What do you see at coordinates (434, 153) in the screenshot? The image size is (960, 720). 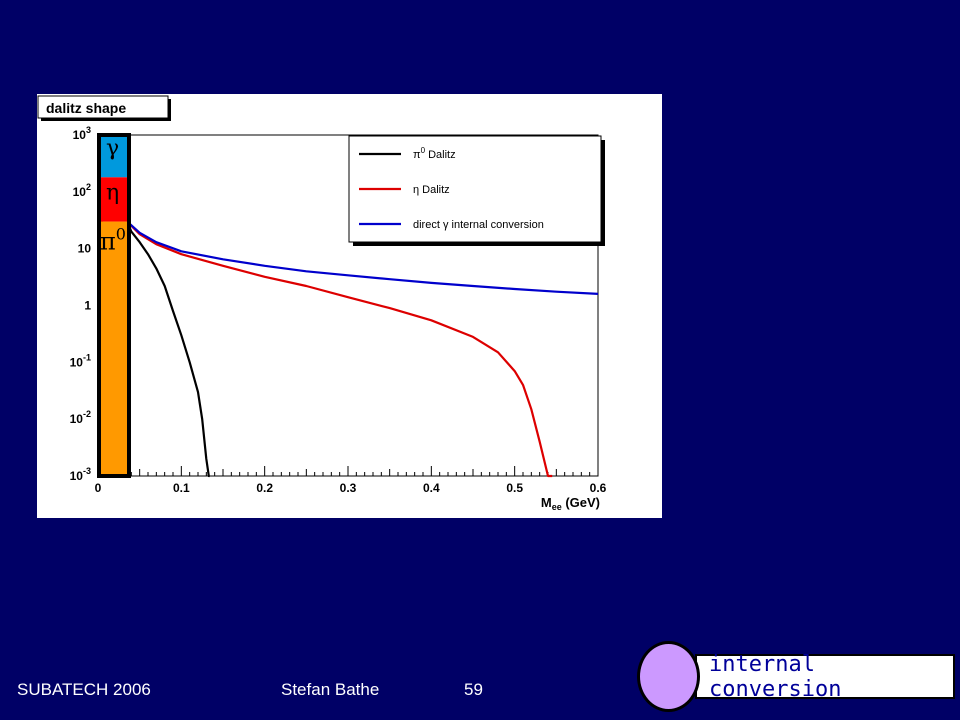 I see `legend-label-pi0: π0 Dalitz` at bounding box center [434, 153].